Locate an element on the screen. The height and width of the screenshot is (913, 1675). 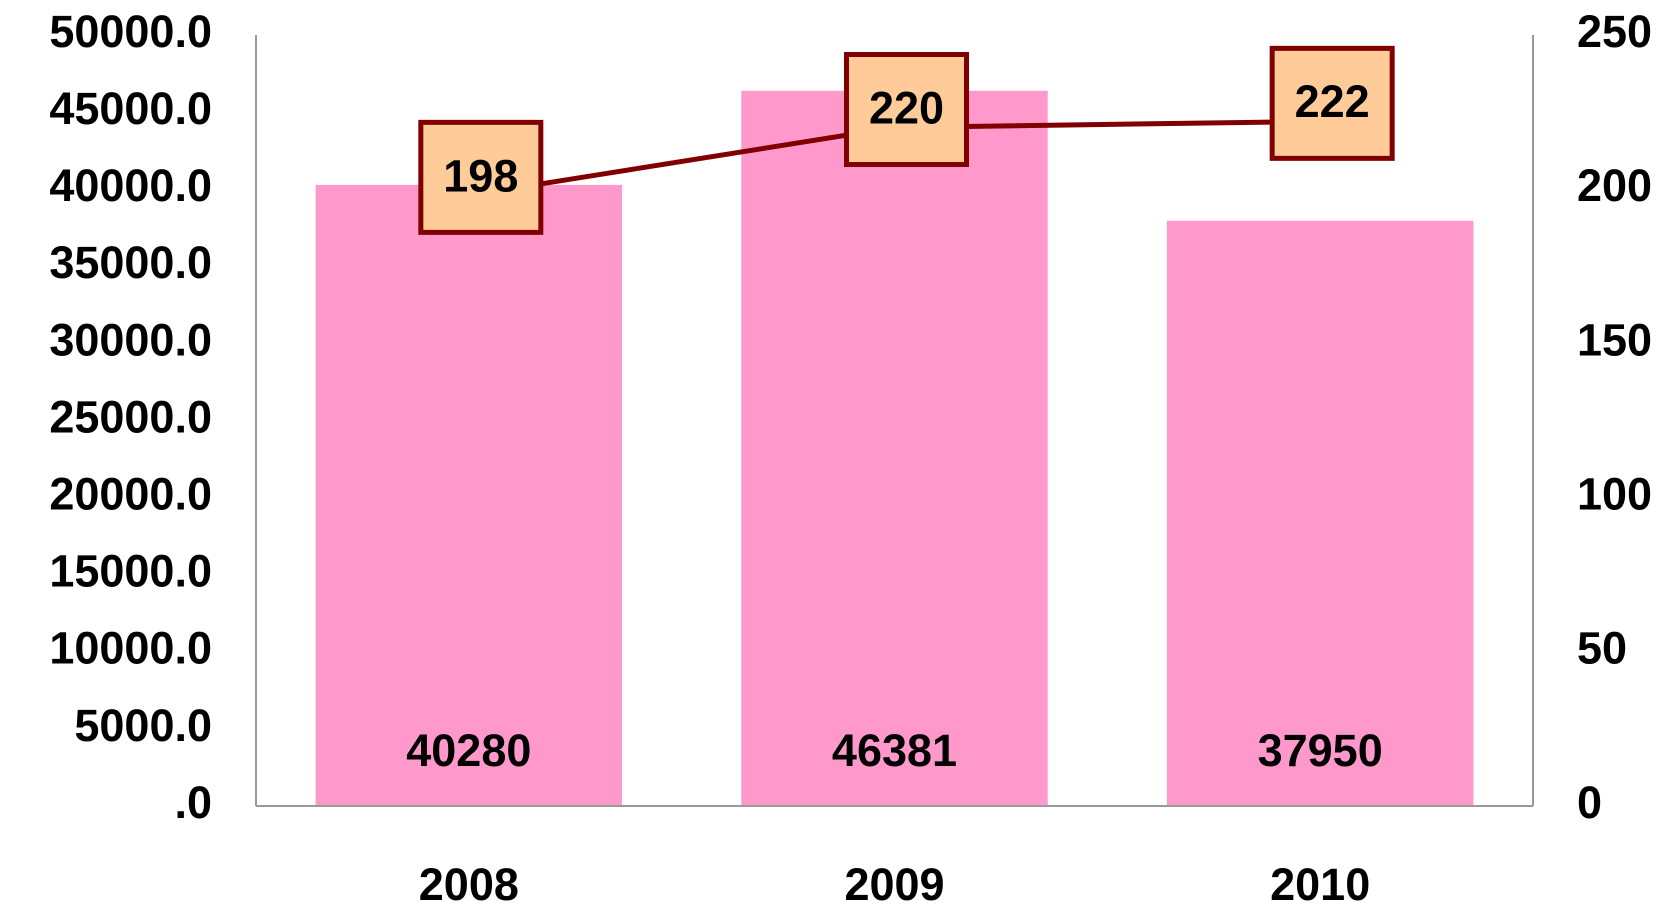
y-tick-label: 30000.0 is located at coordinates (130, 339).